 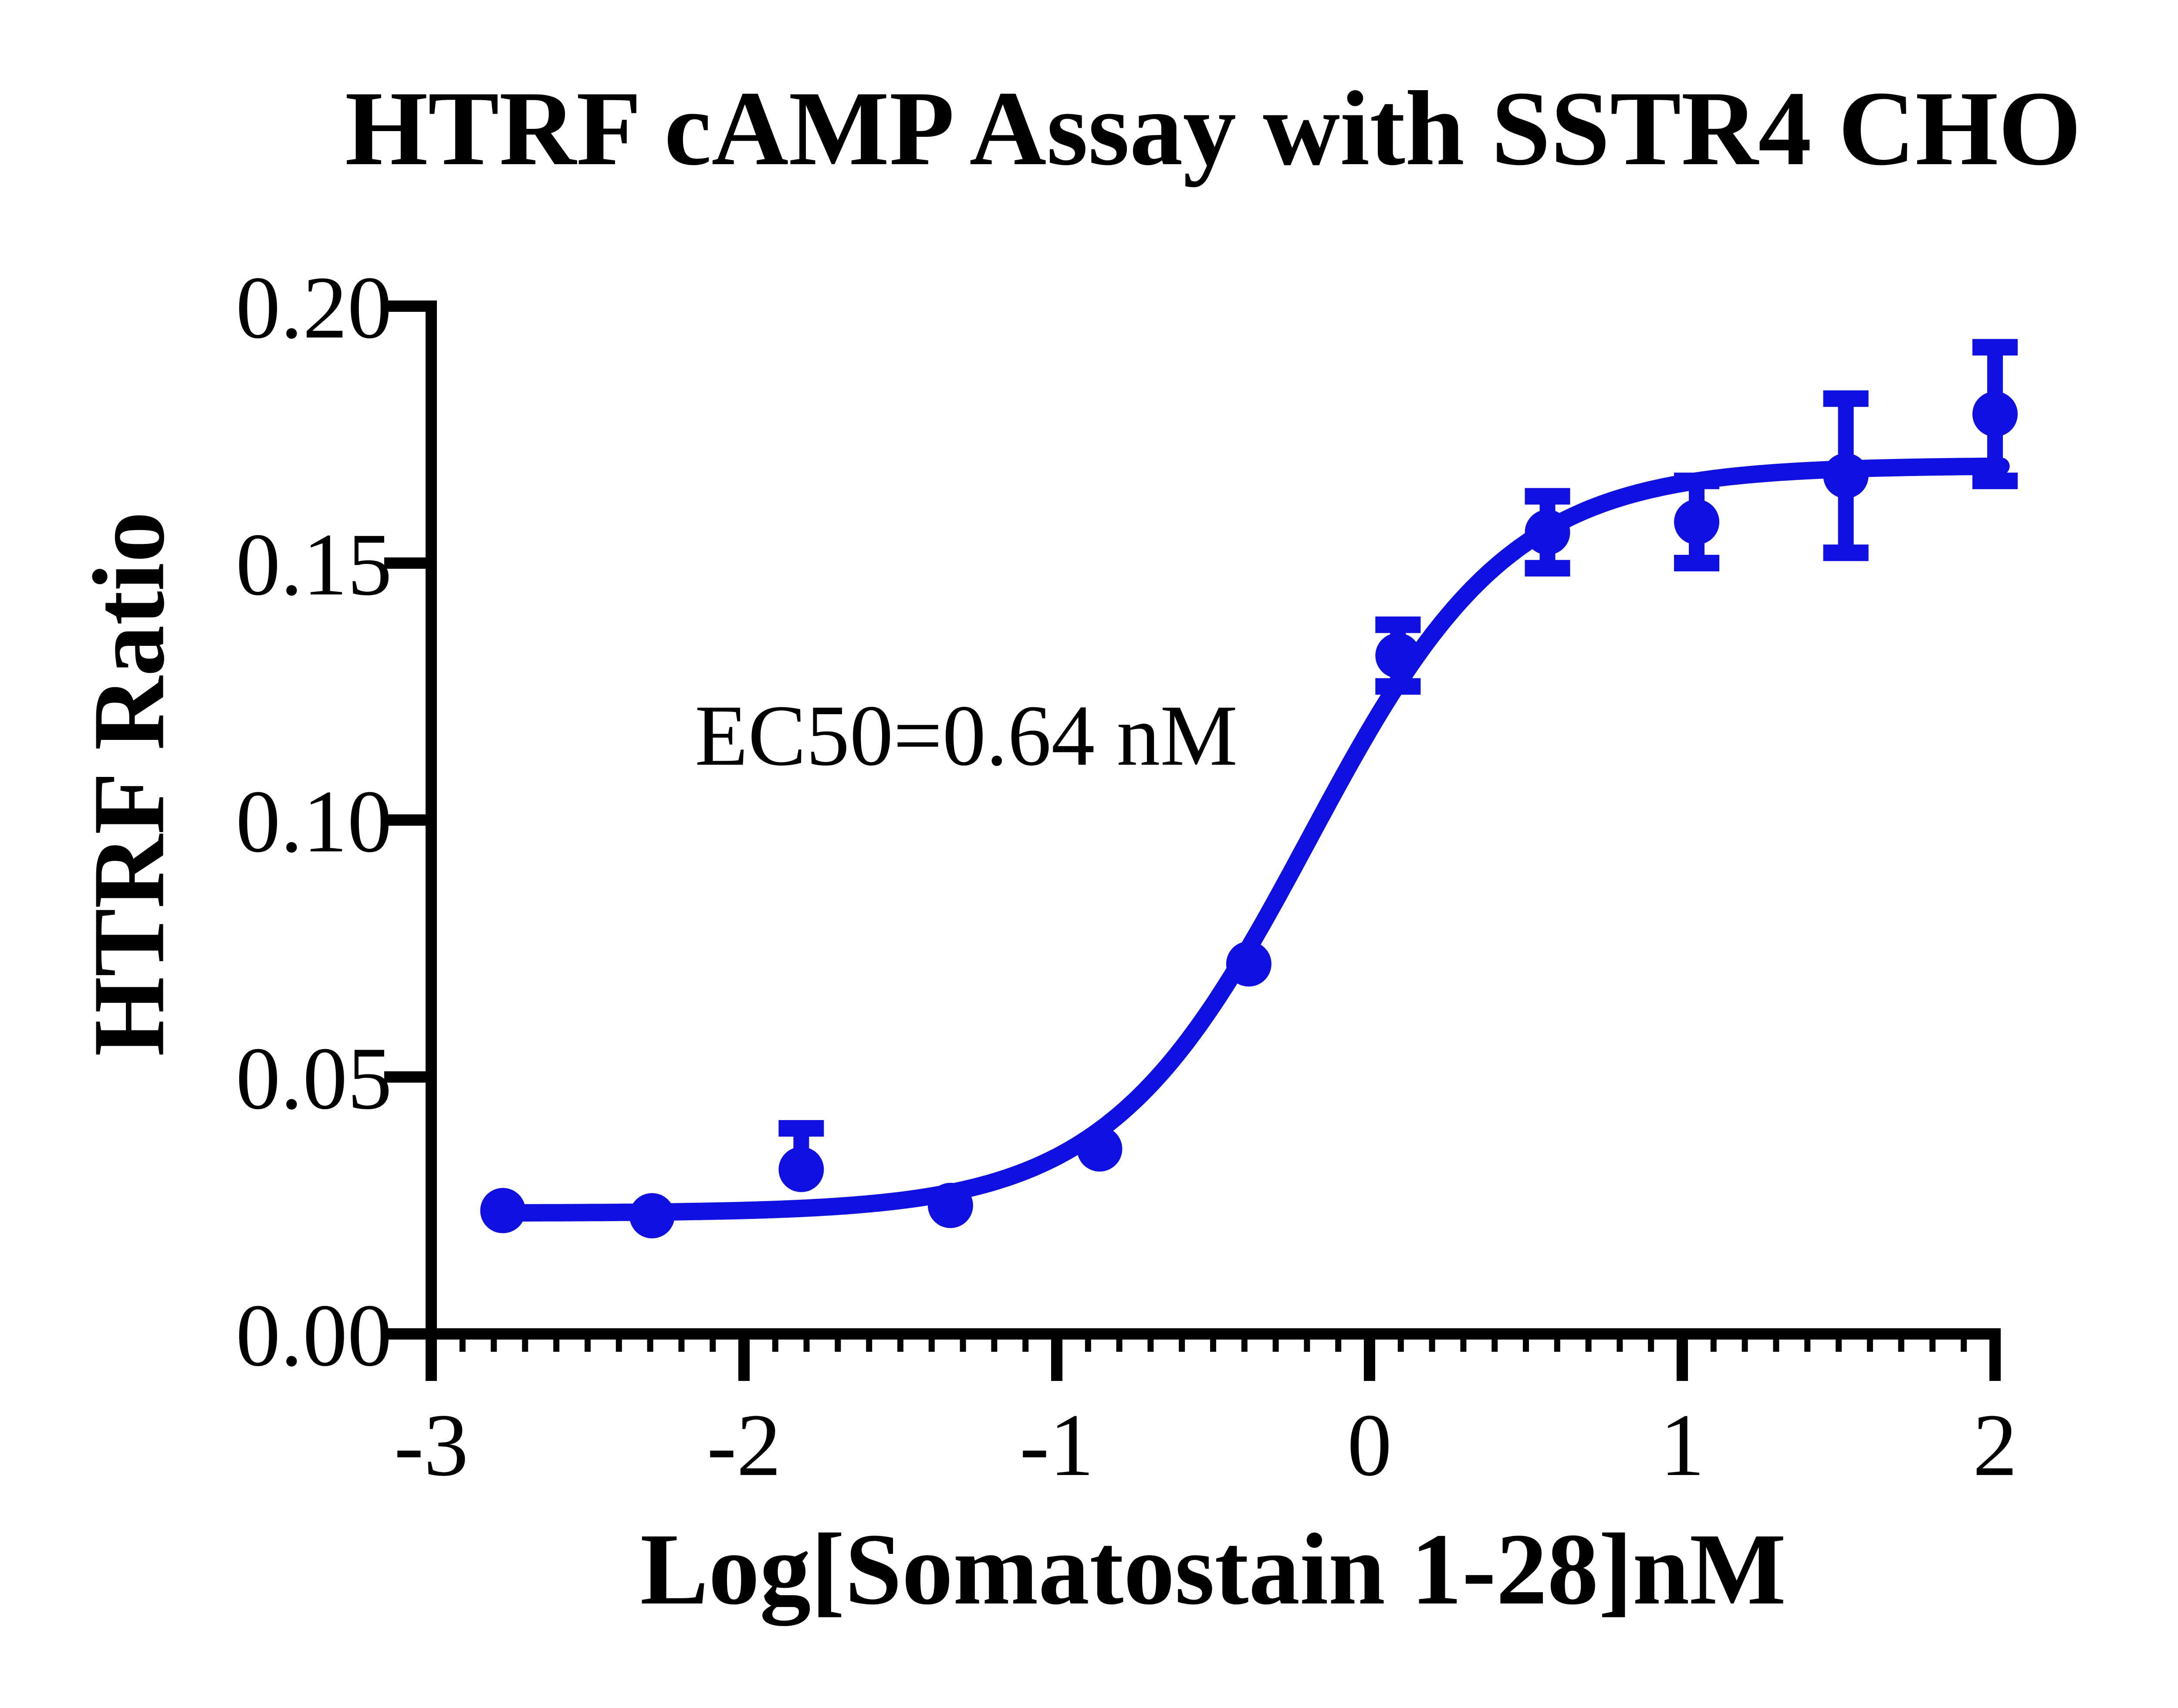 What do you see at coordinates (744, 1445) in the screenshot?
I see `x-tick-label: -2` at bounding box center [744, 1445].